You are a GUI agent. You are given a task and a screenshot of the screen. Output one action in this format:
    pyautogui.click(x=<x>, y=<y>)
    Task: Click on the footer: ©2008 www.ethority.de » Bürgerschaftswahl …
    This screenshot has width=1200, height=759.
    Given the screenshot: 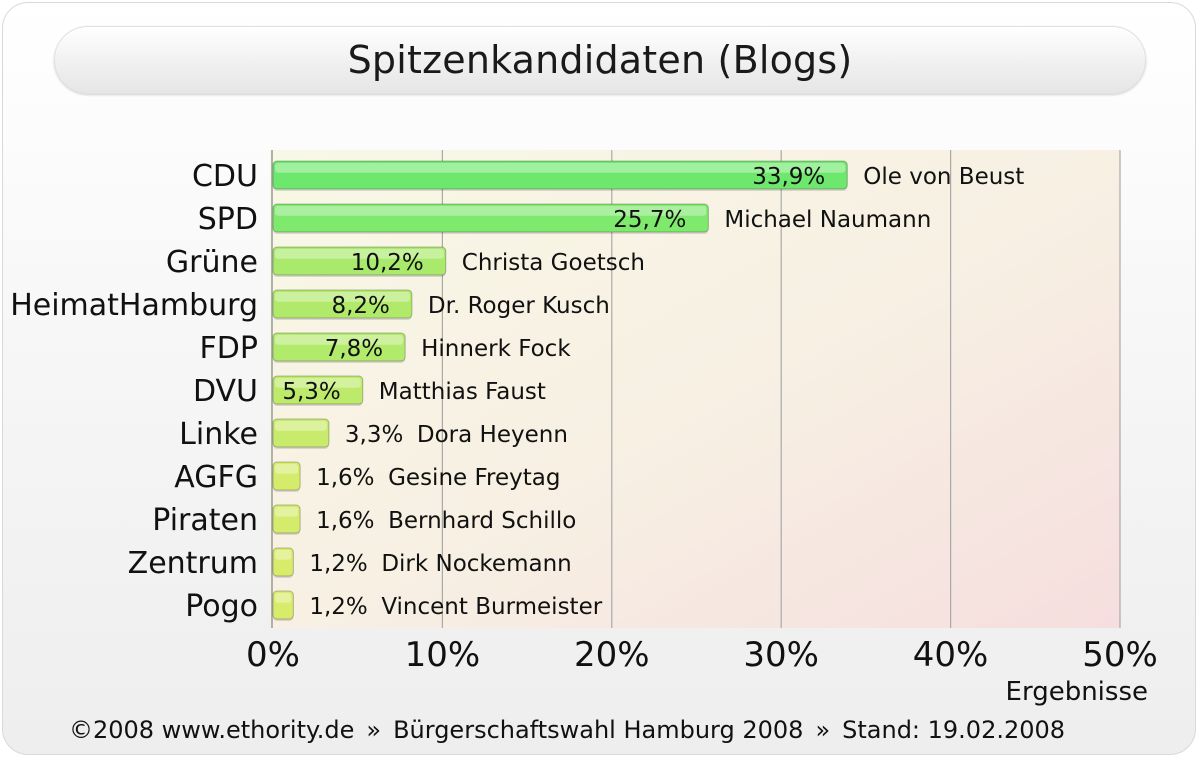 What is the action you would take?
    pyautogui.click(x=567, y=730)
    